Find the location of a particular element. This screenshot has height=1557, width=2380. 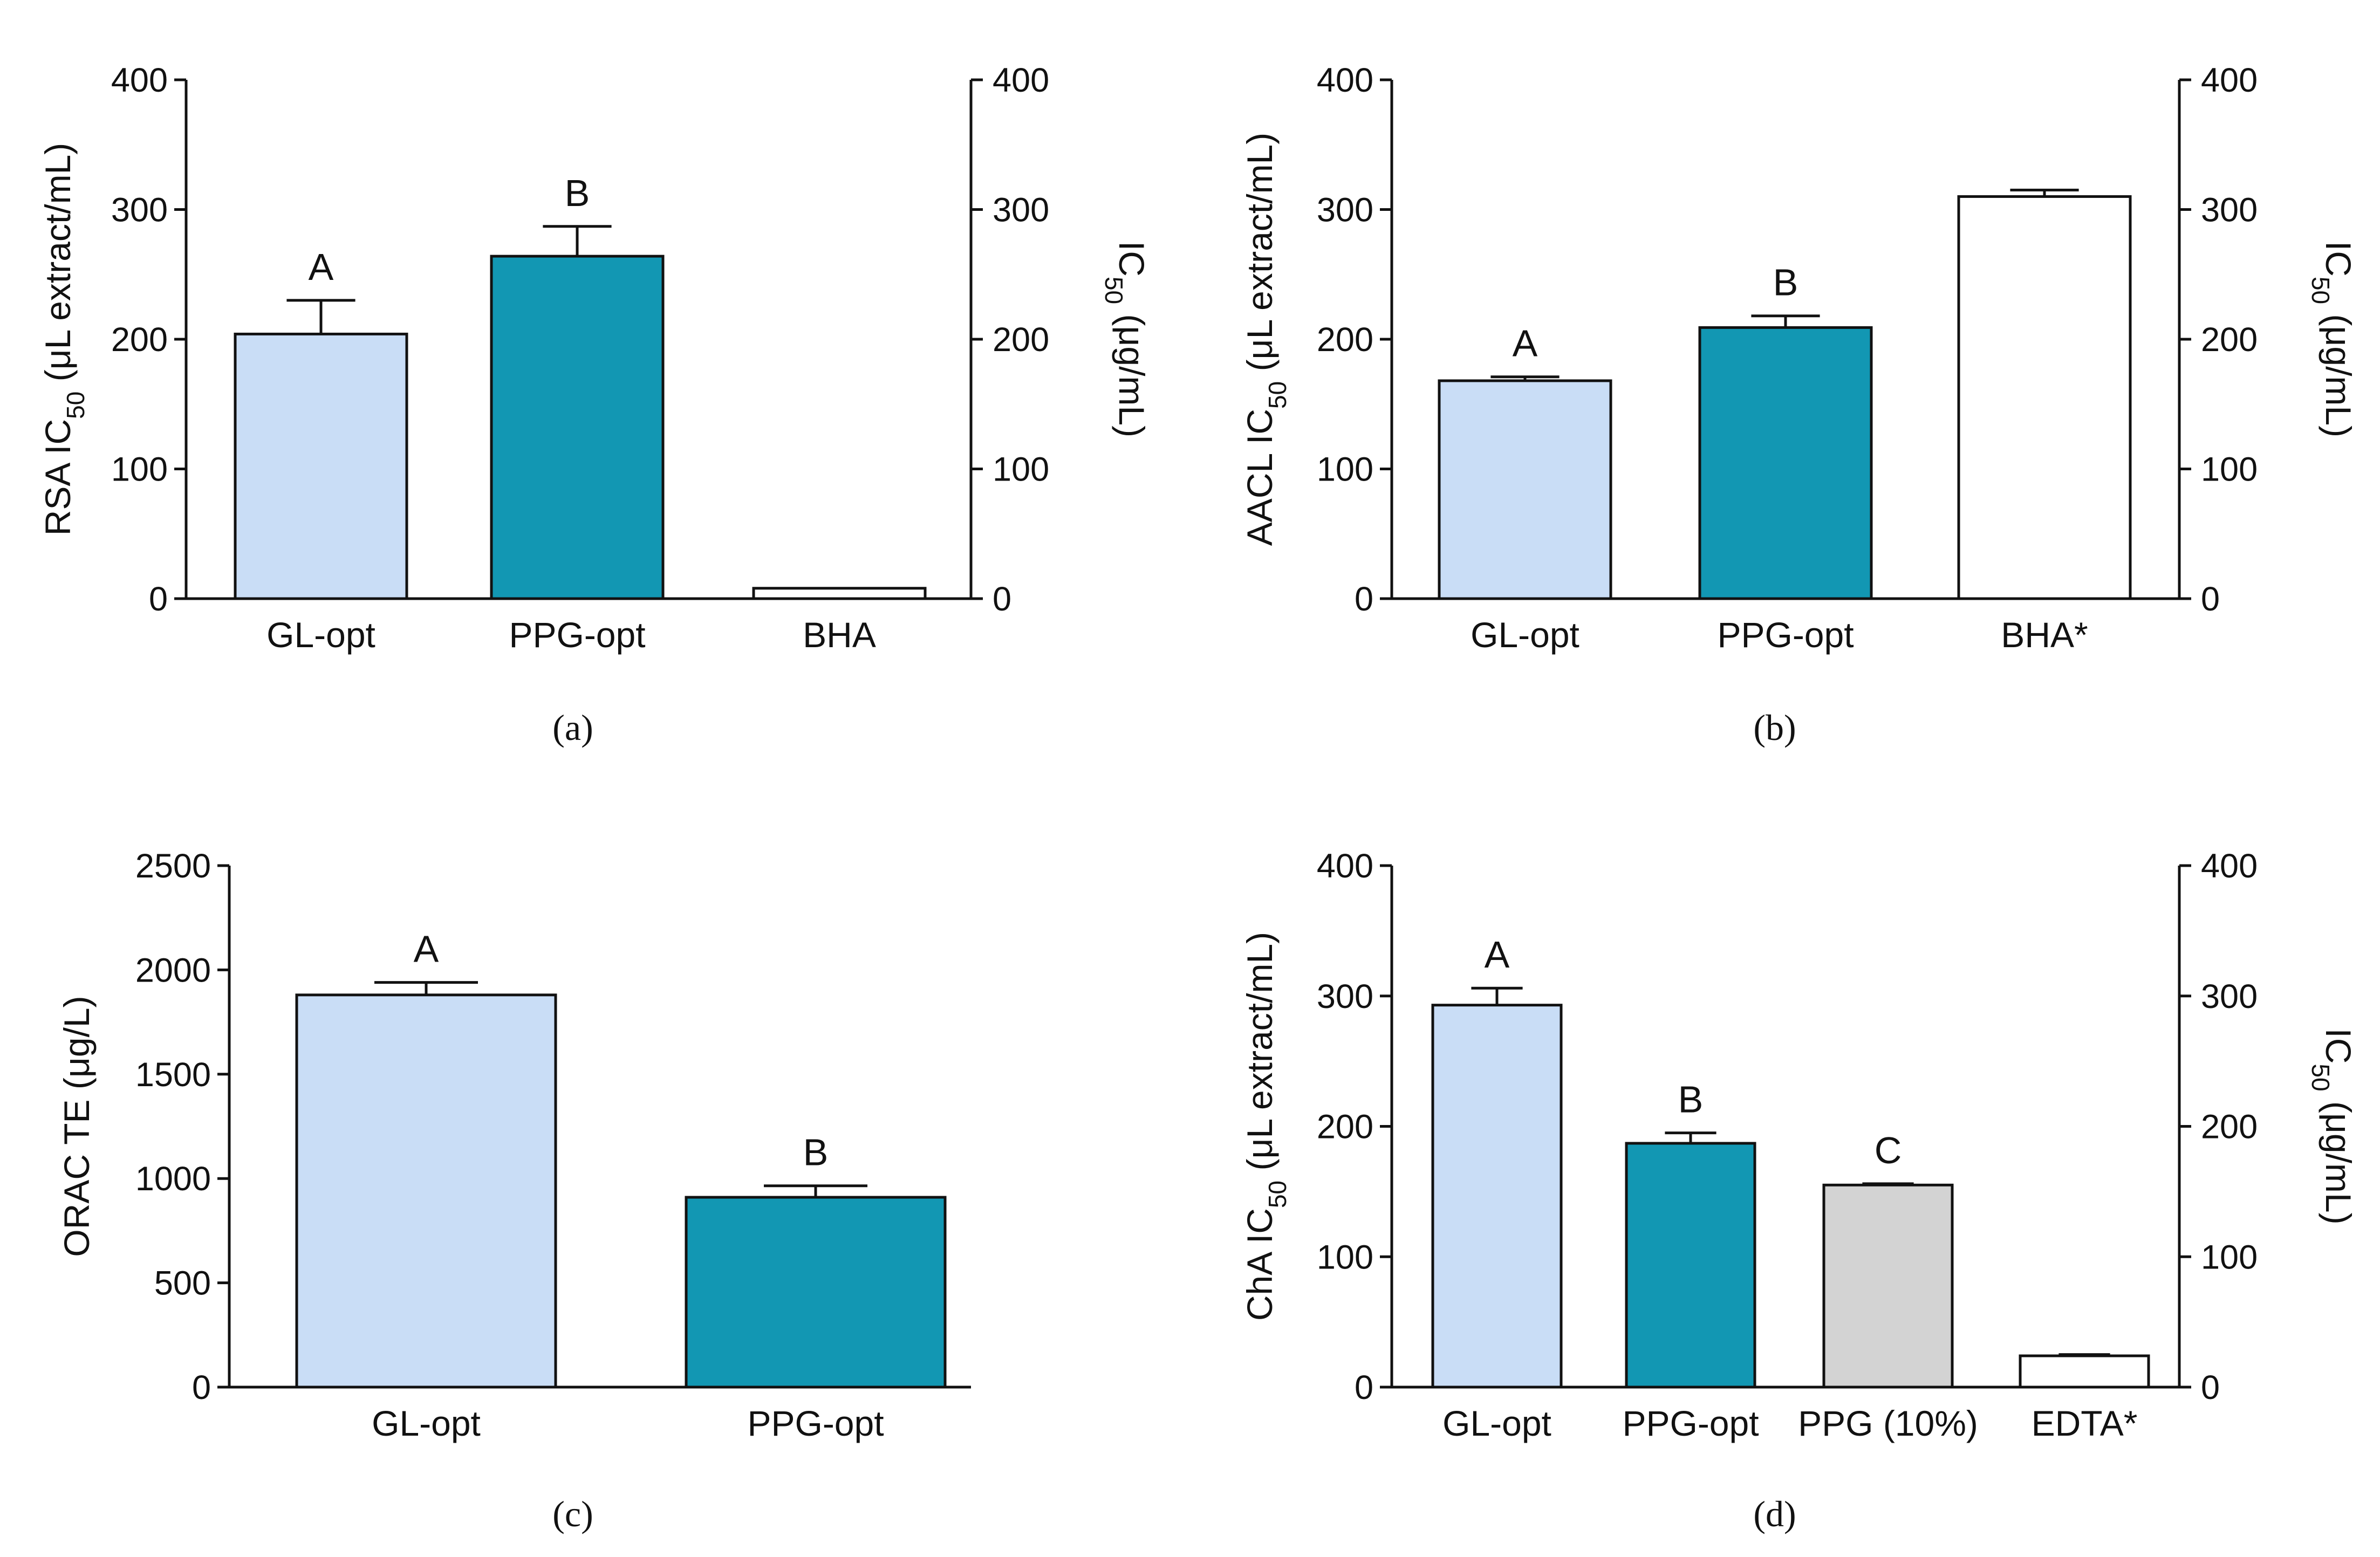

y-axis-title: ORAC TE (μg/L) is located at coordinates (77, 1126).